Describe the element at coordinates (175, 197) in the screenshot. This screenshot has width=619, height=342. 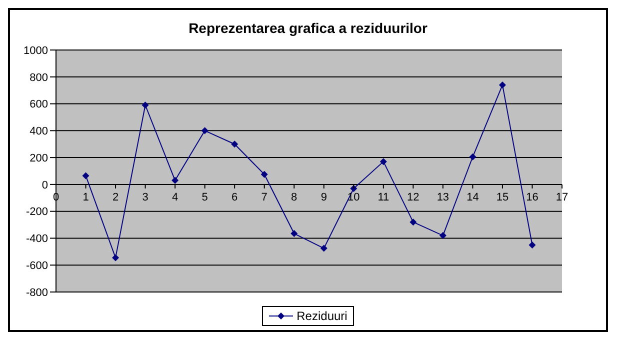
I see `x-tick-label: 4` at that location.